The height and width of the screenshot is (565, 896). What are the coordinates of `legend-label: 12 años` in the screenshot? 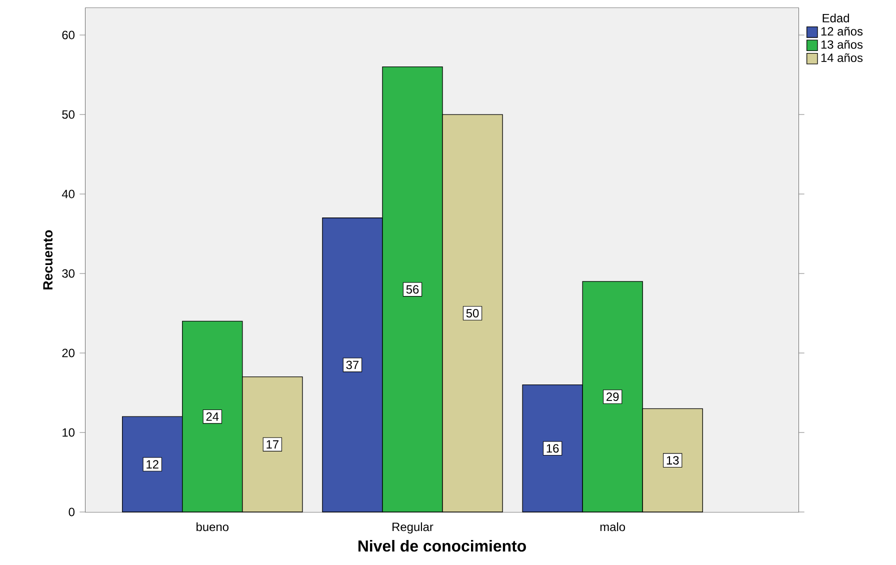 It's located at (842, 31).